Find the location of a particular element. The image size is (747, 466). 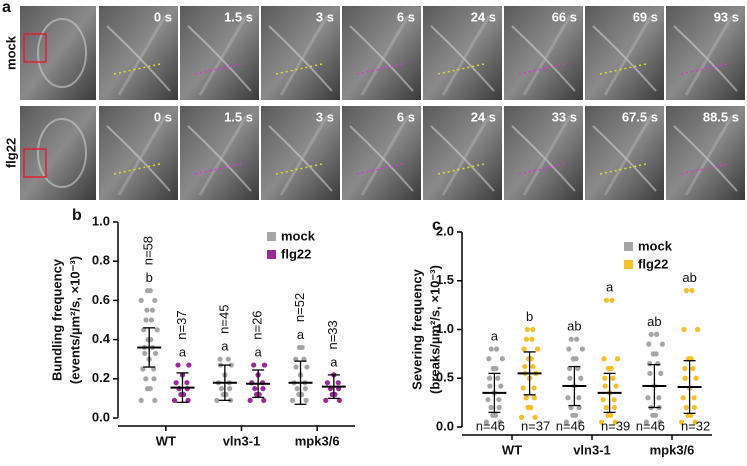

n-label: n=37 is located at coordinates (535, 425).